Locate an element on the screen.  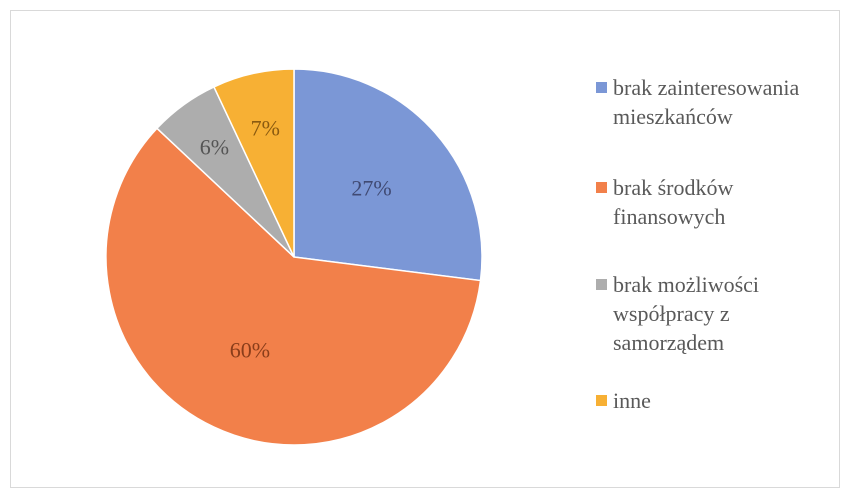
legend-label-line: współpracy z is located at coordinates (671, 313).